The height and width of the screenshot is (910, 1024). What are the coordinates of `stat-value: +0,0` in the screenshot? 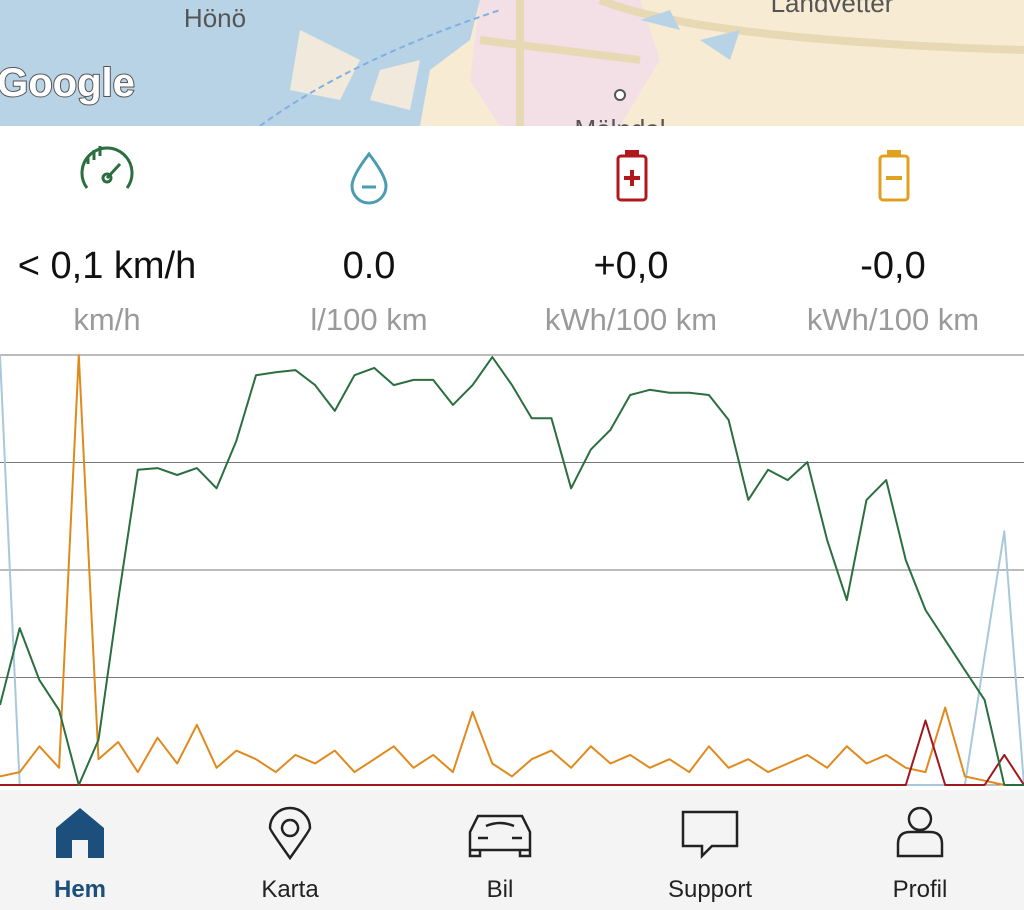 It's located at (631, 266).